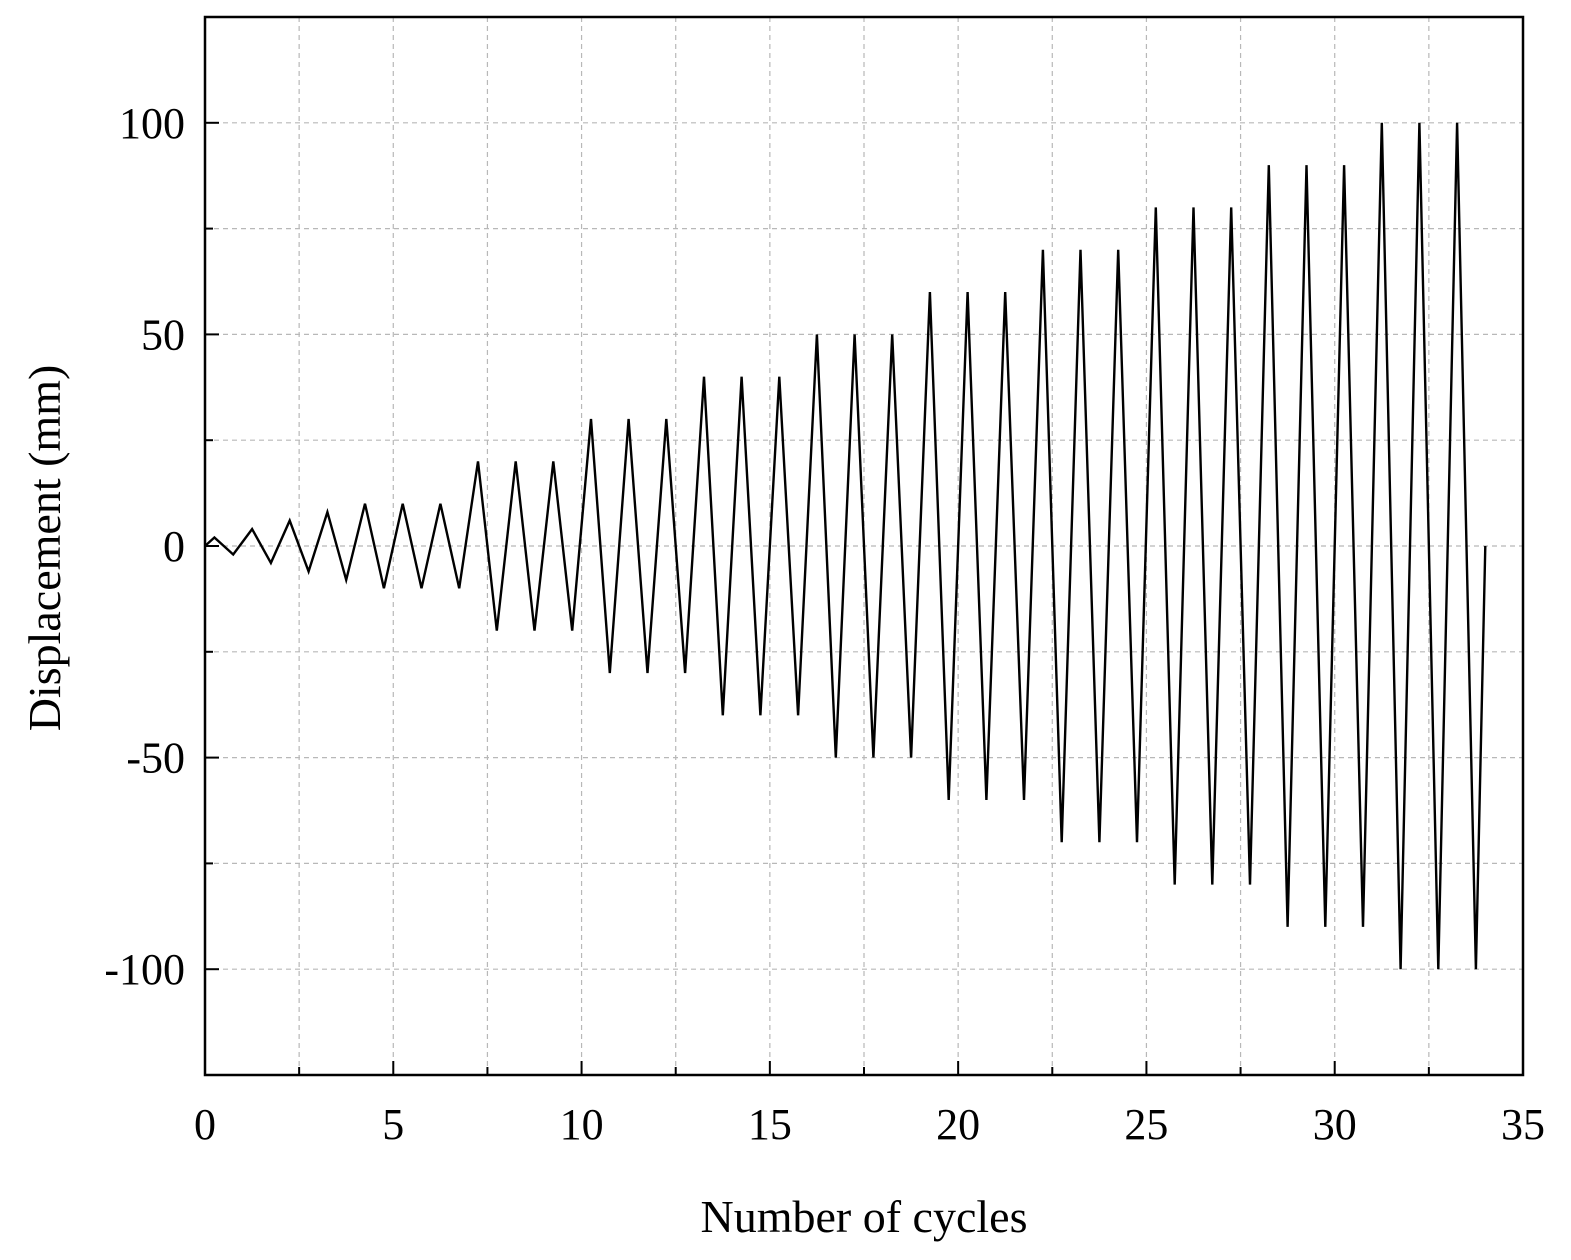  I want to click on y-axis-title: Displacement (mm), so click(44, 548).